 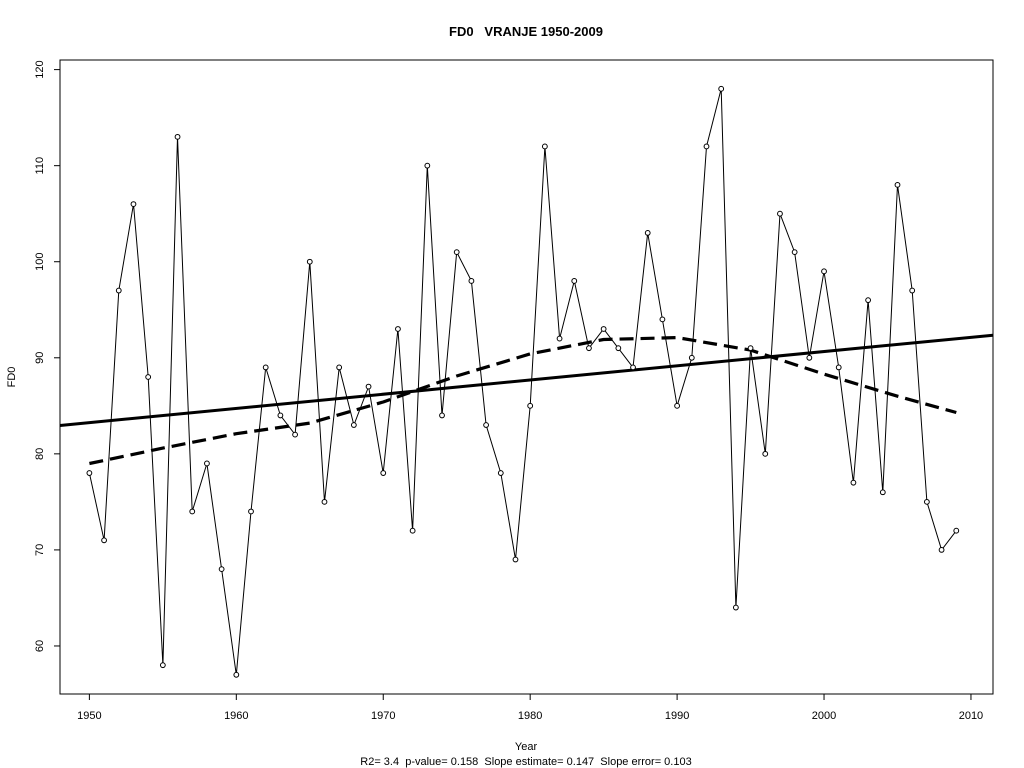 I want to click on linear-trend-line, so click(x=526, y=380).